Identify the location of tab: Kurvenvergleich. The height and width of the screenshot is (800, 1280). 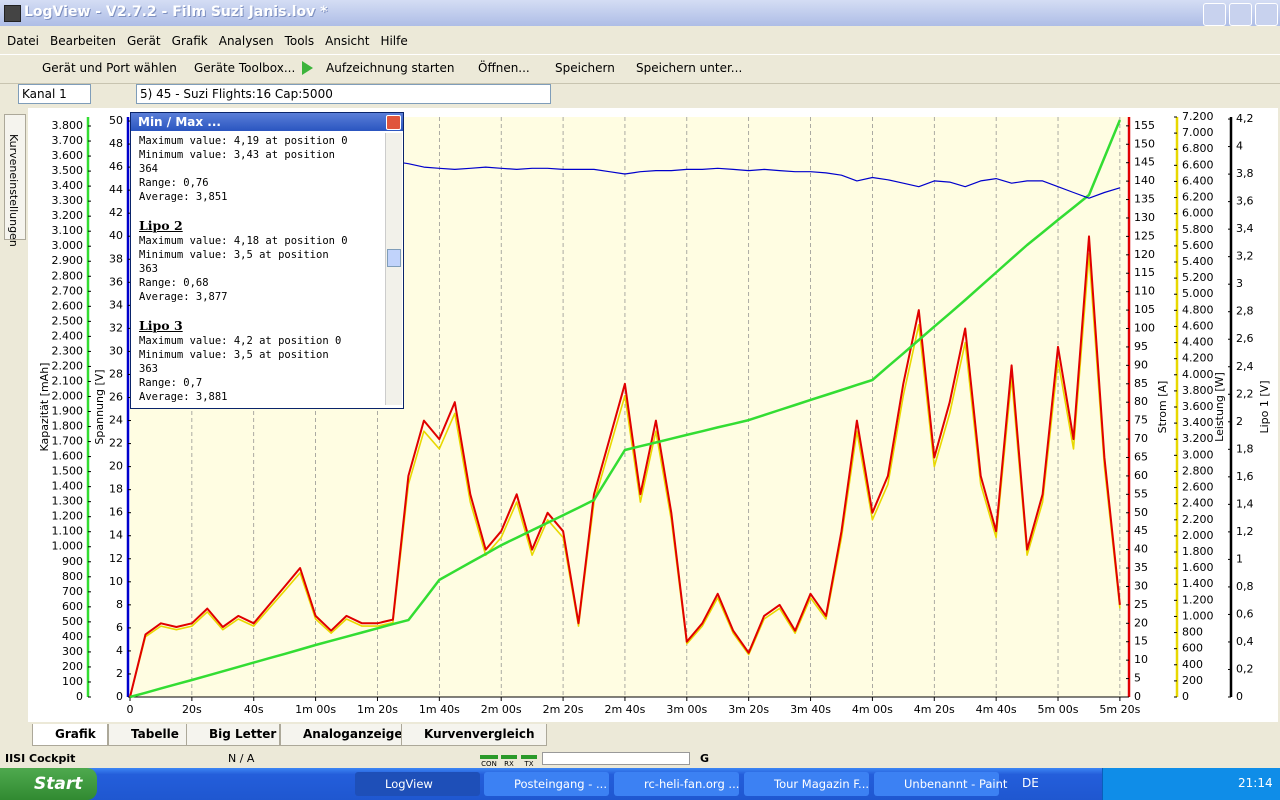
(474, 735).